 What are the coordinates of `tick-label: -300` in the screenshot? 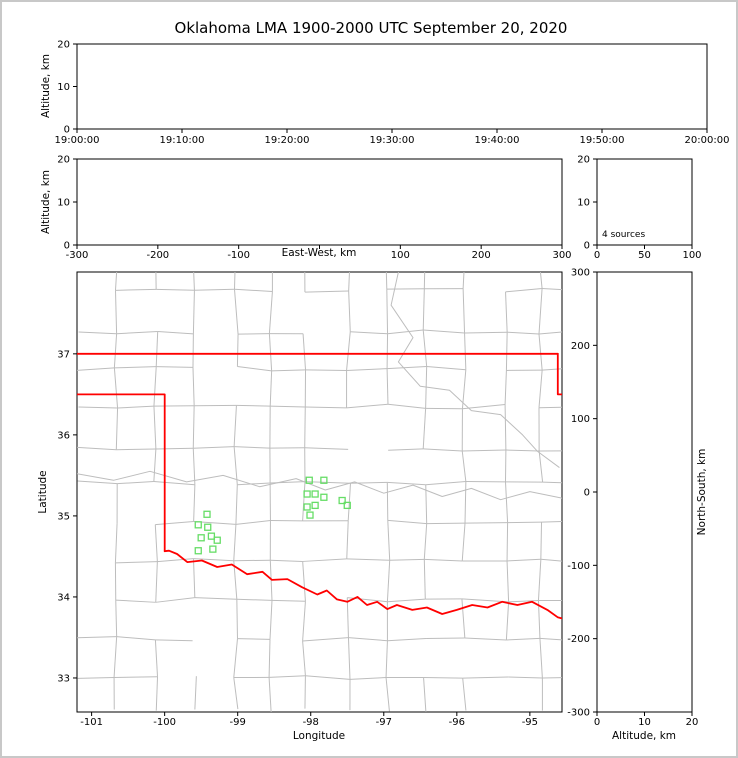 It's located at (578, 713).